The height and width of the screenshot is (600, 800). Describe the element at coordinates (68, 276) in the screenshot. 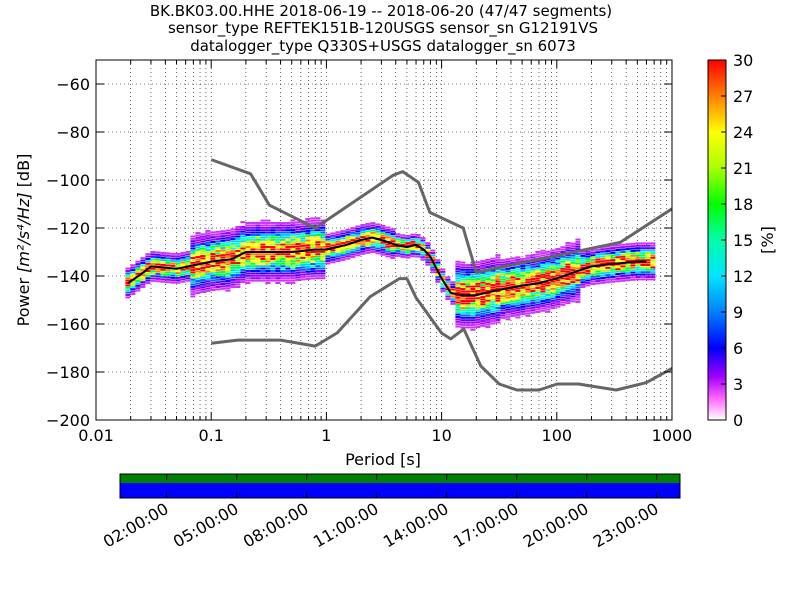

I see `y-tick-label: −140` at that location.